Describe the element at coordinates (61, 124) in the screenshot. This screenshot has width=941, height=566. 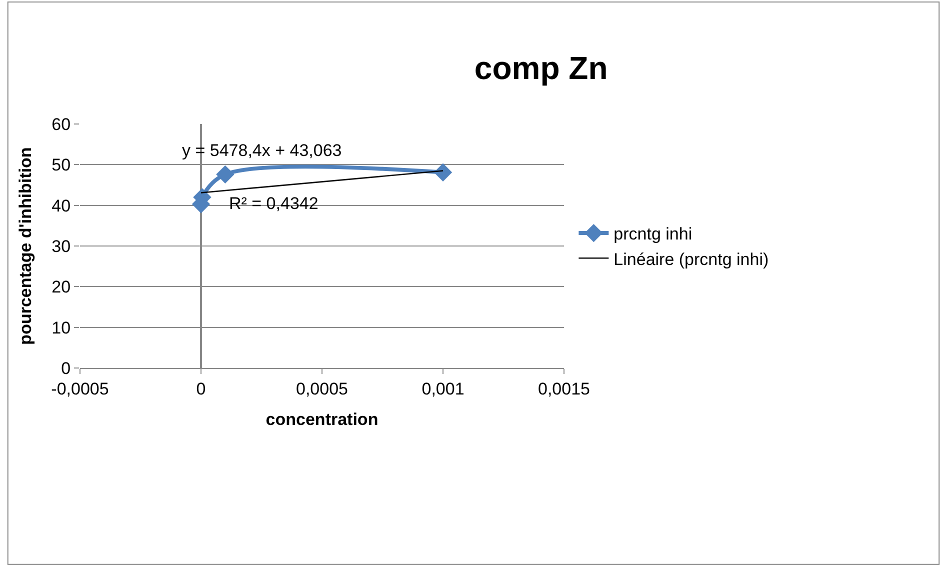
I see `y-tick-label: 60` at that location.